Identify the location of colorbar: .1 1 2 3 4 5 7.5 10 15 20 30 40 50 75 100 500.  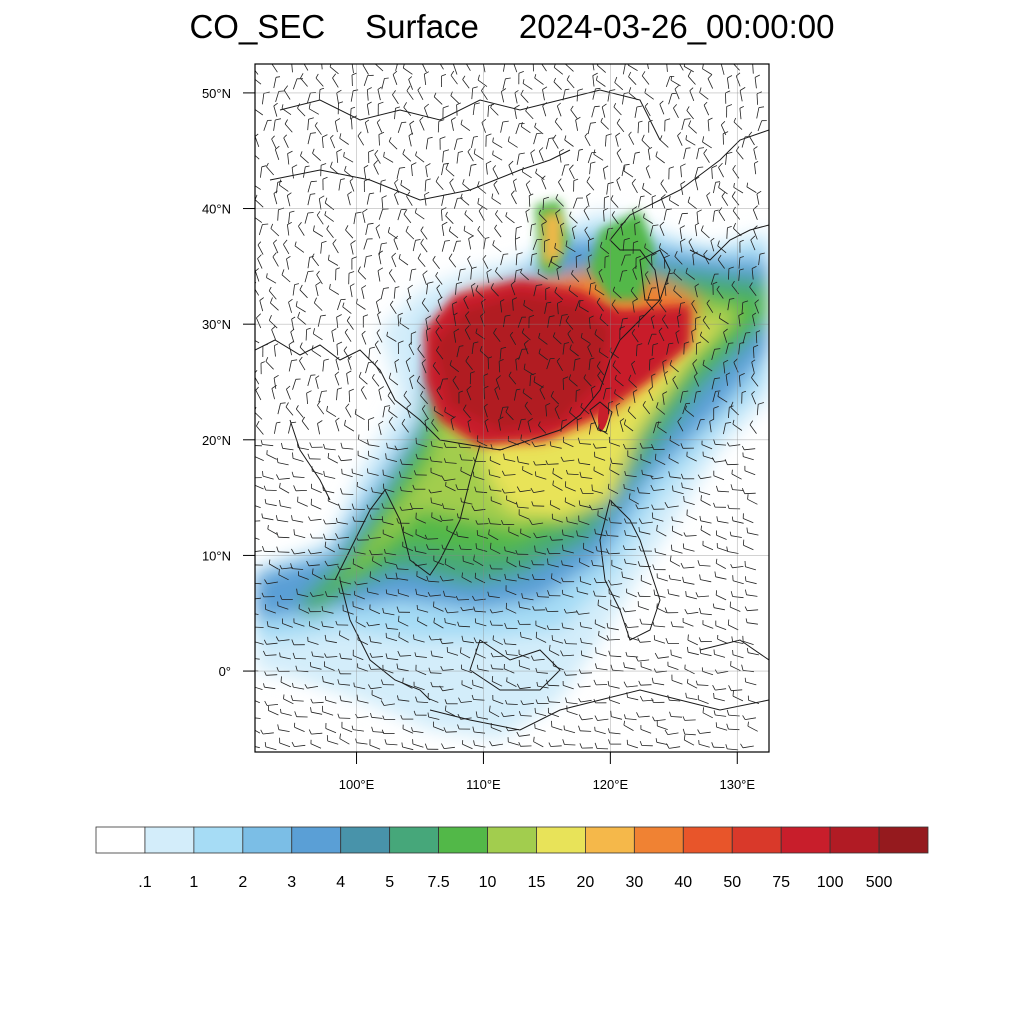
(512, 858).